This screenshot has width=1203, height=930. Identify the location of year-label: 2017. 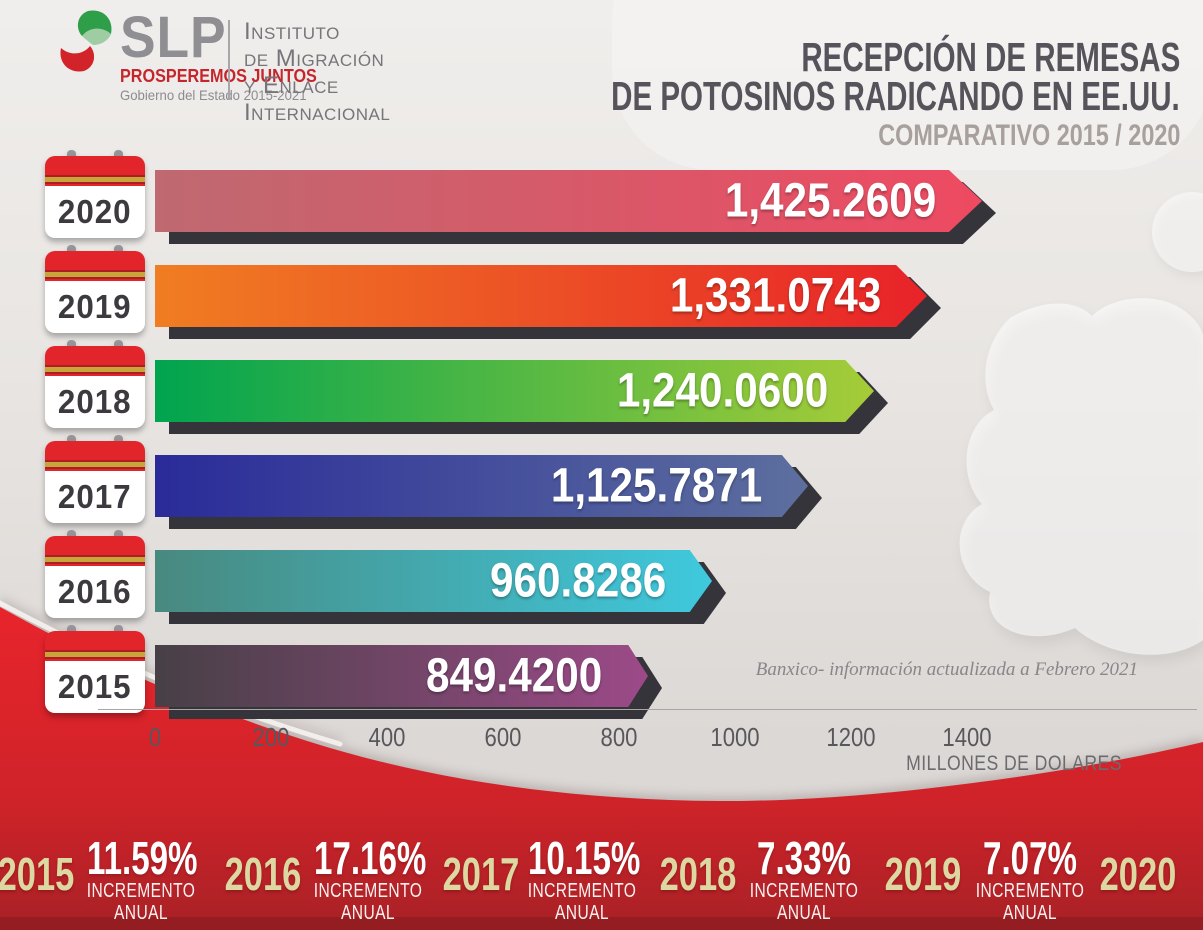
(95, 496).